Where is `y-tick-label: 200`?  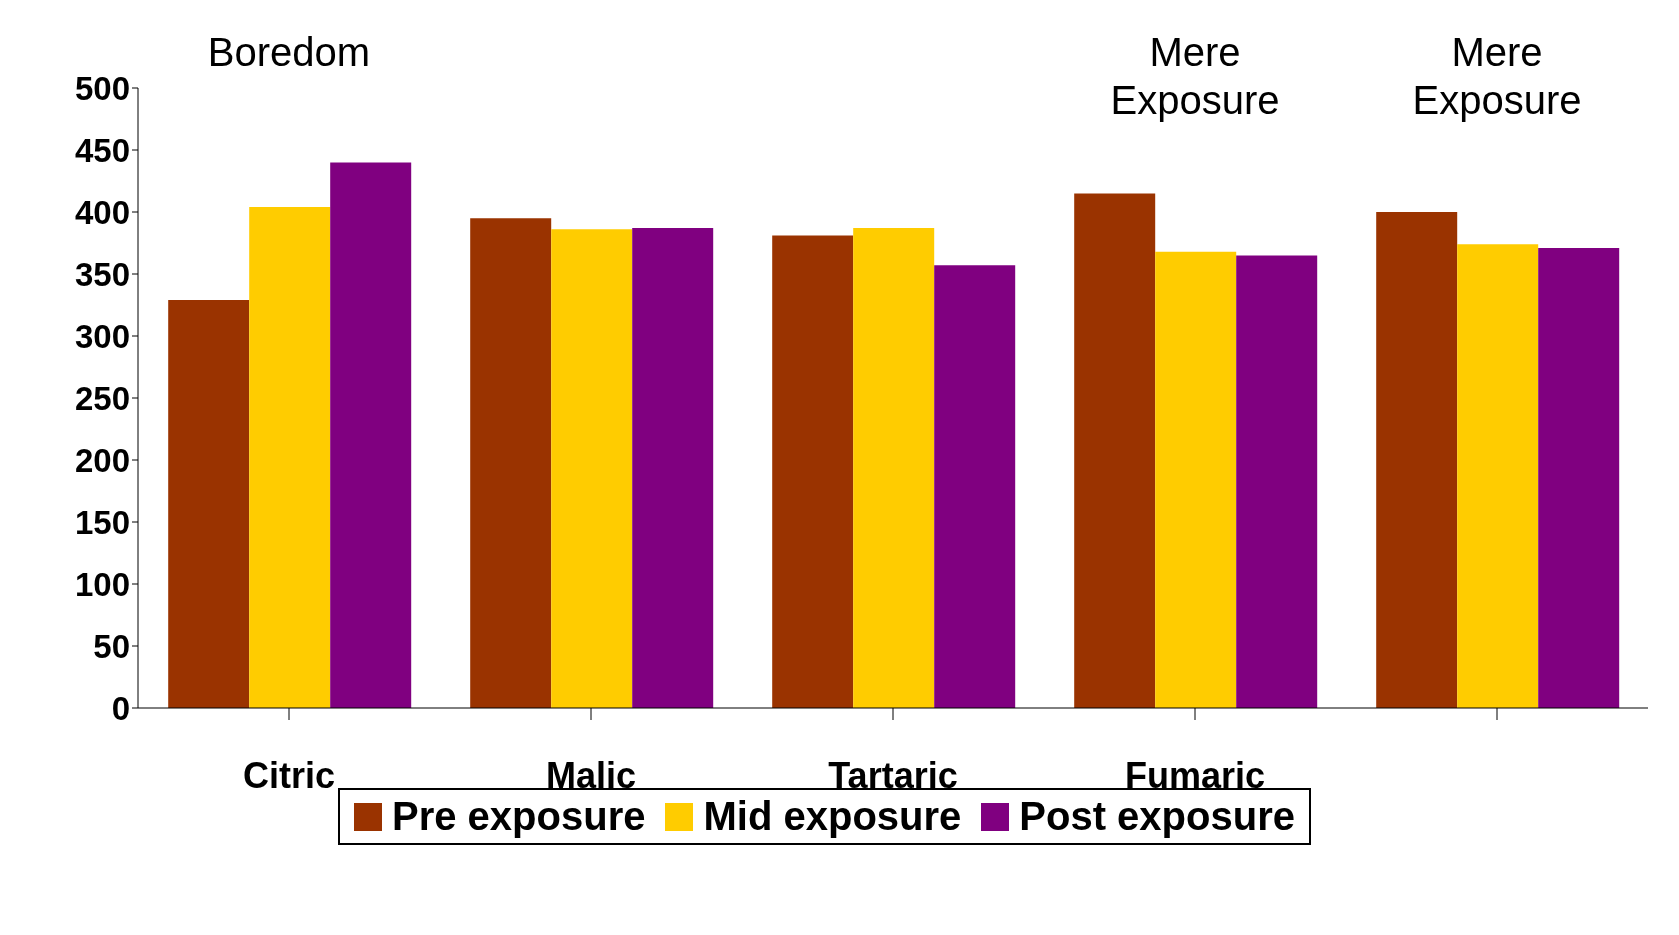 y-tick-label: 200 is located at coordinates (102, 460).